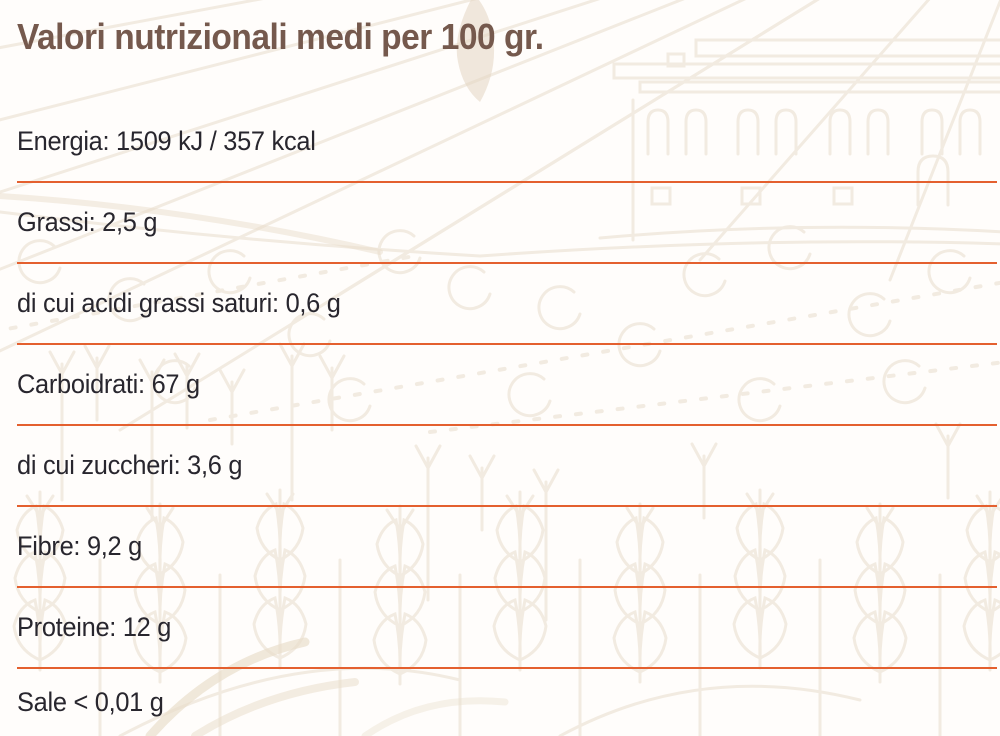 This screenshot has height=736, width=1000. Describe the element at coordinates (507, 702) in the screenshot. I see `nutrition-row-sale: Sale < 0,01 g` at that location.